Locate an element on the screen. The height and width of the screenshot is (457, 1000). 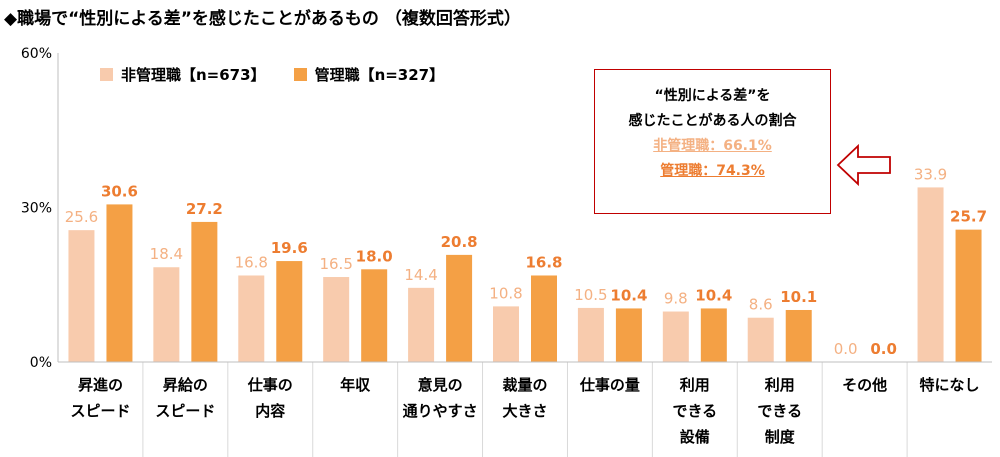
data-label-manager: 27.2 is located at coordinates (204, 209).